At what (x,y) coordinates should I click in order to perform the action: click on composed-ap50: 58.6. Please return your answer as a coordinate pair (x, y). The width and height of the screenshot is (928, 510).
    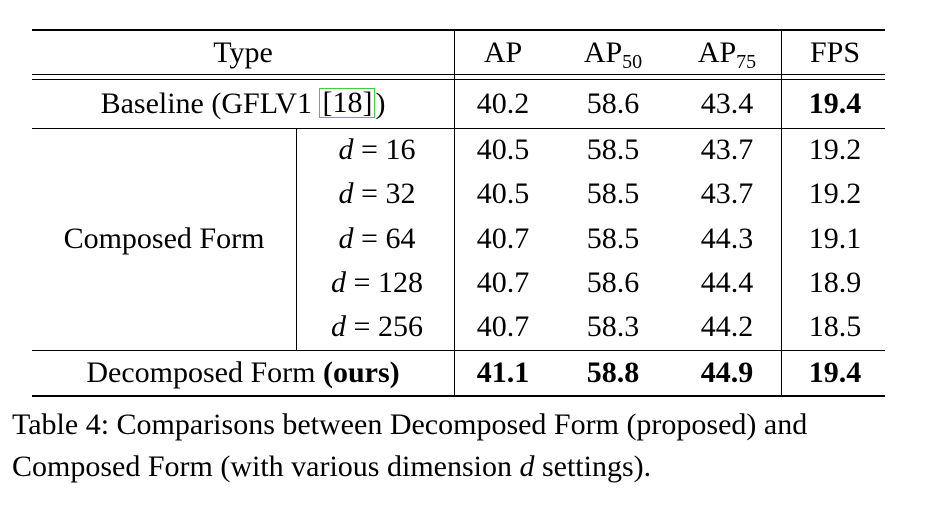
    Looking at the image, I should click on (613, 282).